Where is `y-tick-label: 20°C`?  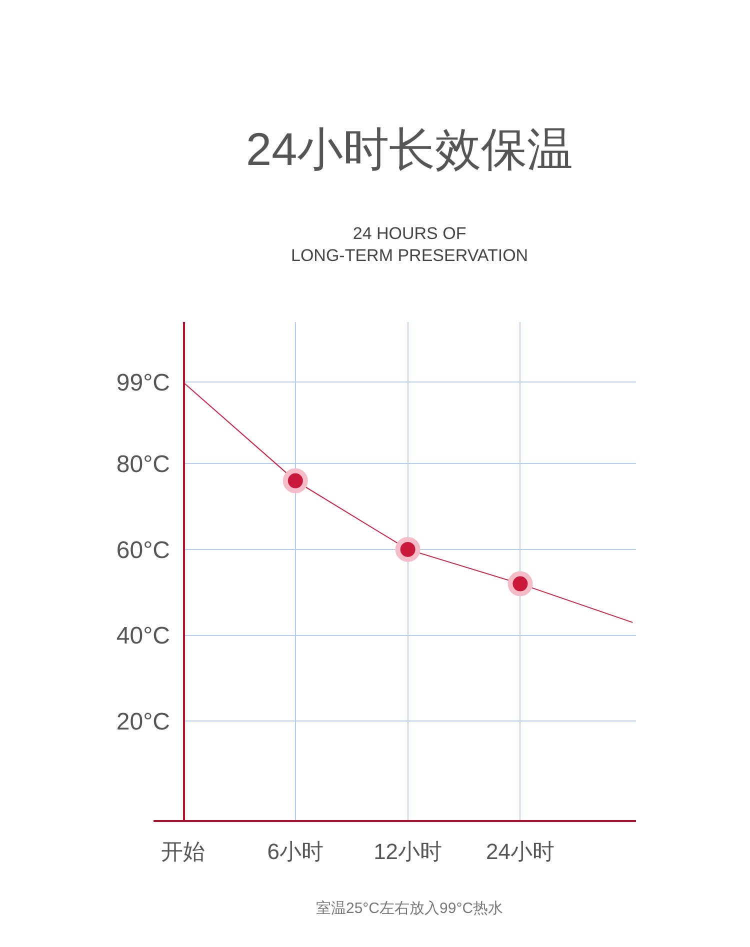
y-tick-label: 20°C is located at coordinates (143, 722).